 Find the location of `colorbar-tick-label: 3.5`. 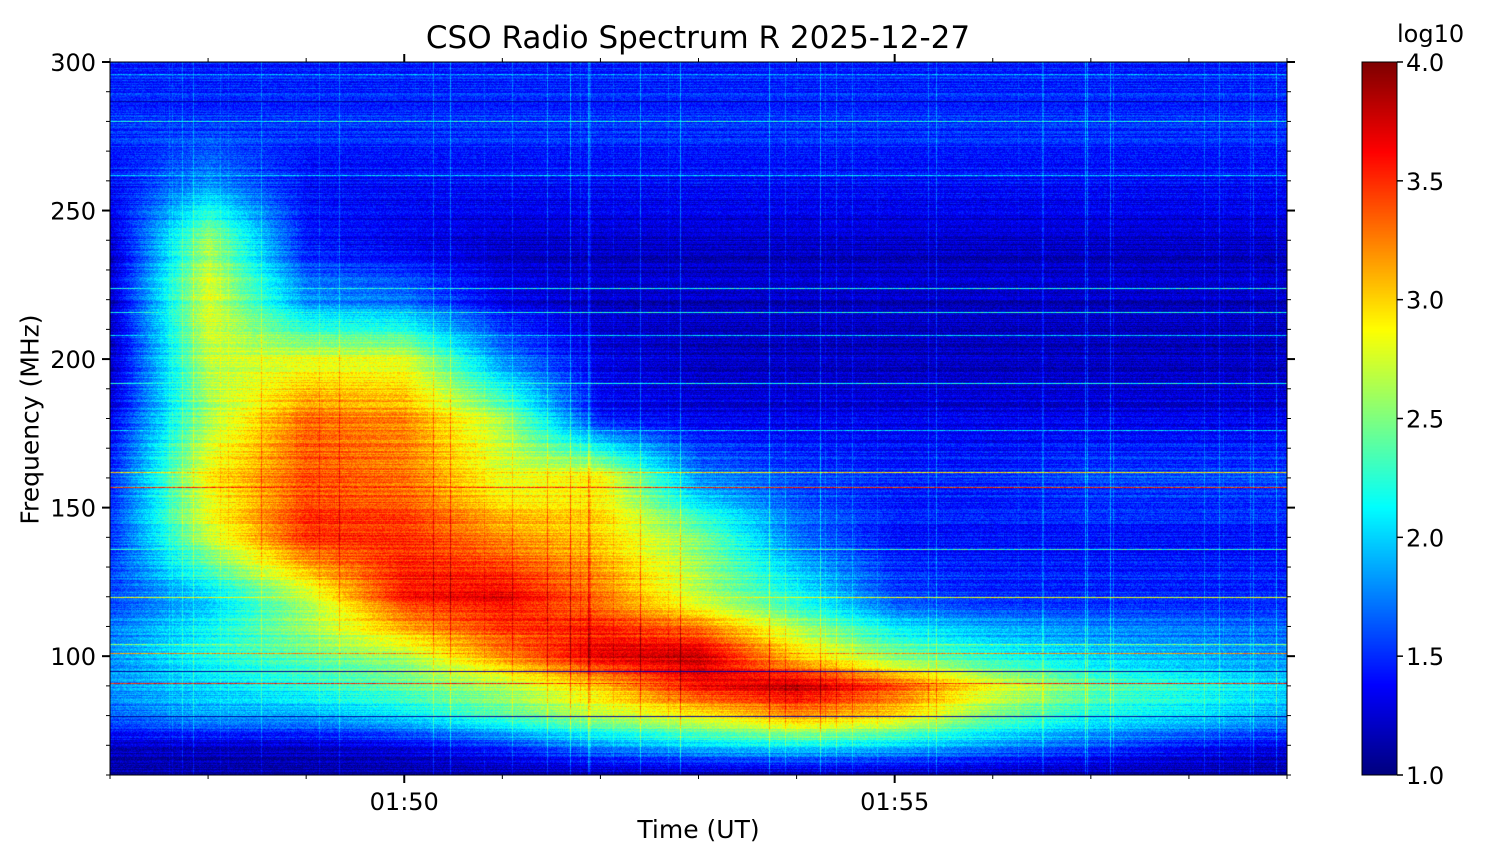

colorbar-tick-label: 3.5 is located at coordinates (1425, 182).